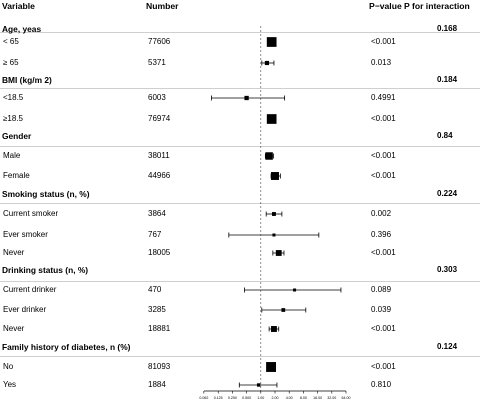 The height and width of the screenshot is (404, 480). I want to click on subgroup-label: Current smoker, so click(31, 213).